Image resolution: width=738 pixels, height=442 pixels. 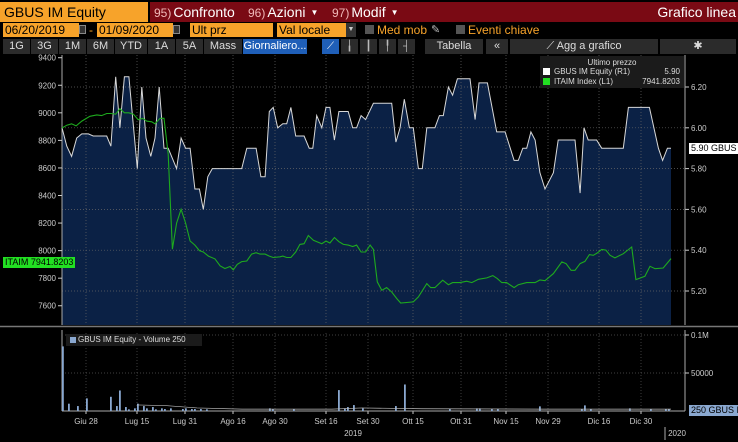 I want to click on key-events-checkbox, so click(x=460, y=29).